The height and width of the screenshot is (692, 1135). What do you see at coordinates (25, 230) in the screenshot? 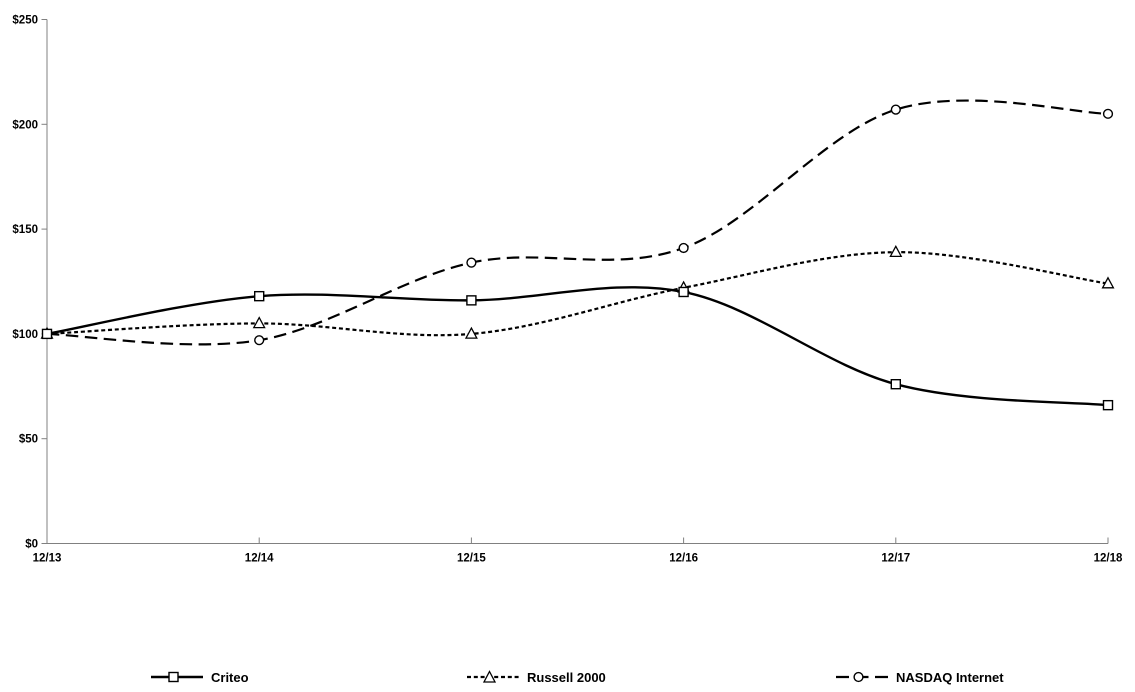
I see `y-tick-label: $150` at bounding box center [25, 230].